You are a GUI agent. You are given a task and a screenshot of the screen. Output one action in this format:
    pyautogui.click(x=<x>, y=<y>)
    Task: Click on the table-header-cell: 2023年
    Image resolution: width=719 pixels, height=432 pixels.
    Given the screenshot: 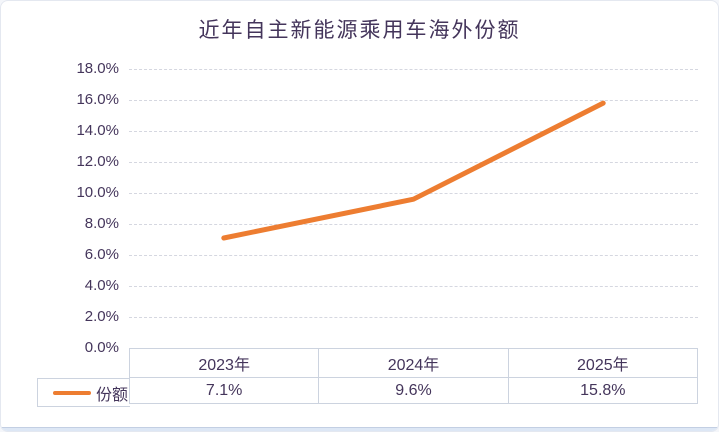 What is the action you would take?
    pyautogui.click(x=224, y=363)
    